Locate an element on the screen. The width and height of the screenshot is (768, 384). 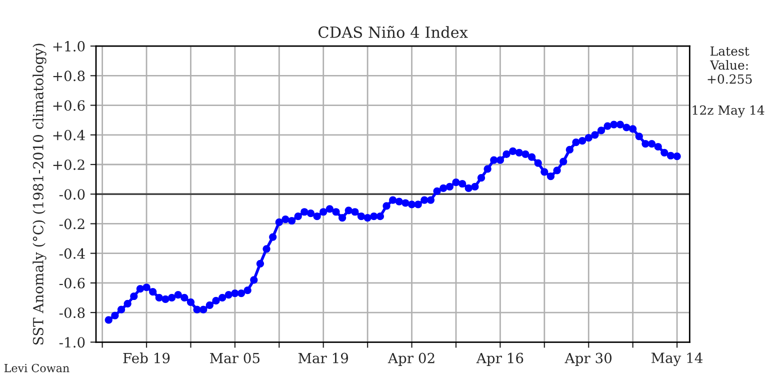
text: 12z May 14 is located at coordinates (728, 111).